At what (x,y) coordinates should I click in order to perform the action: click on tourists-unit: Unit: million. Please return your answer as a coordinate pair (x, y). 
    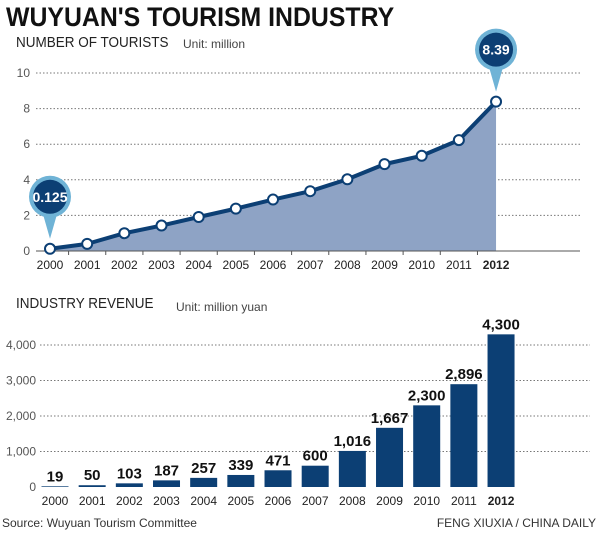
    Looking at the image, I should click on (214, 44).